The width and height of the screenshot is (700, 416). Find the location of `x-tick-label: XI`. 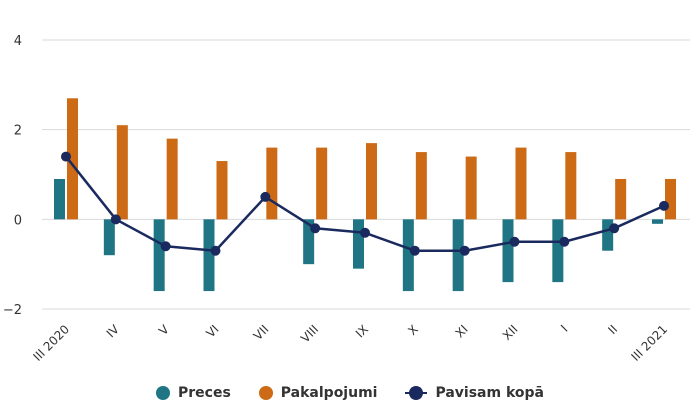

x-tick-label: XI is located at coordinates (462, 331).